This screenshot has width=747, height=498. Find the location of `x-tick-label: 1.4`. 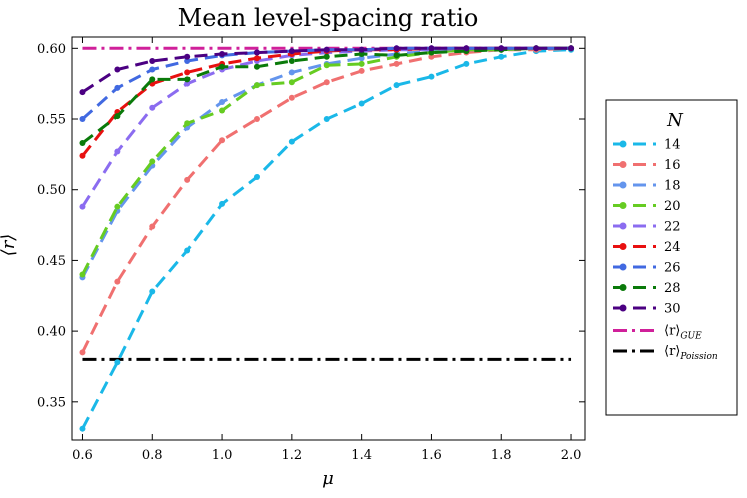

x-tick-label: 1.4 is located at coordinates (361, 455).